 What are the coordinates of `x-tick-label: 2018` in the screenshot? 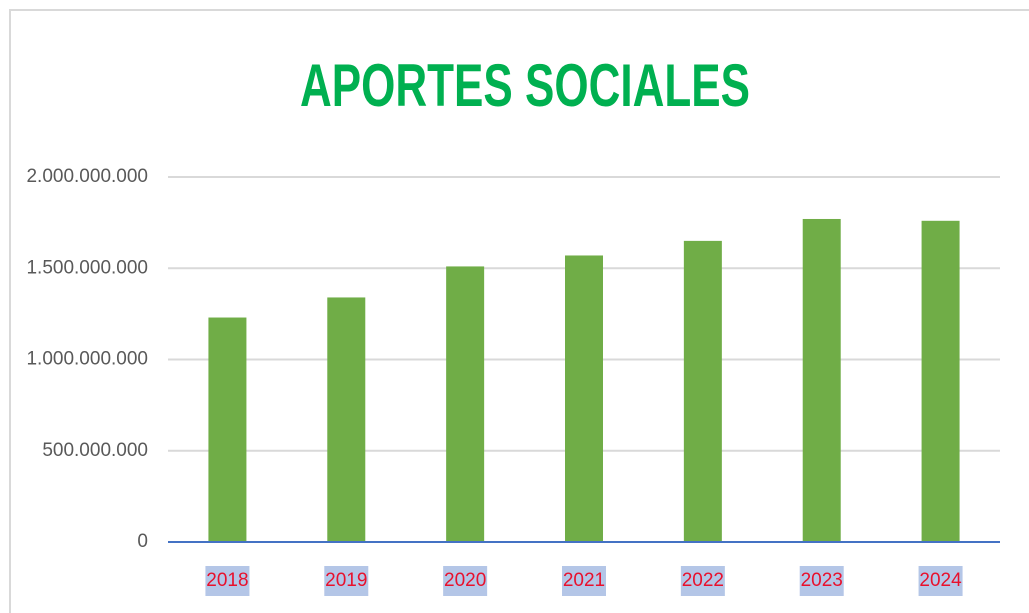 It's located at (227, 580).